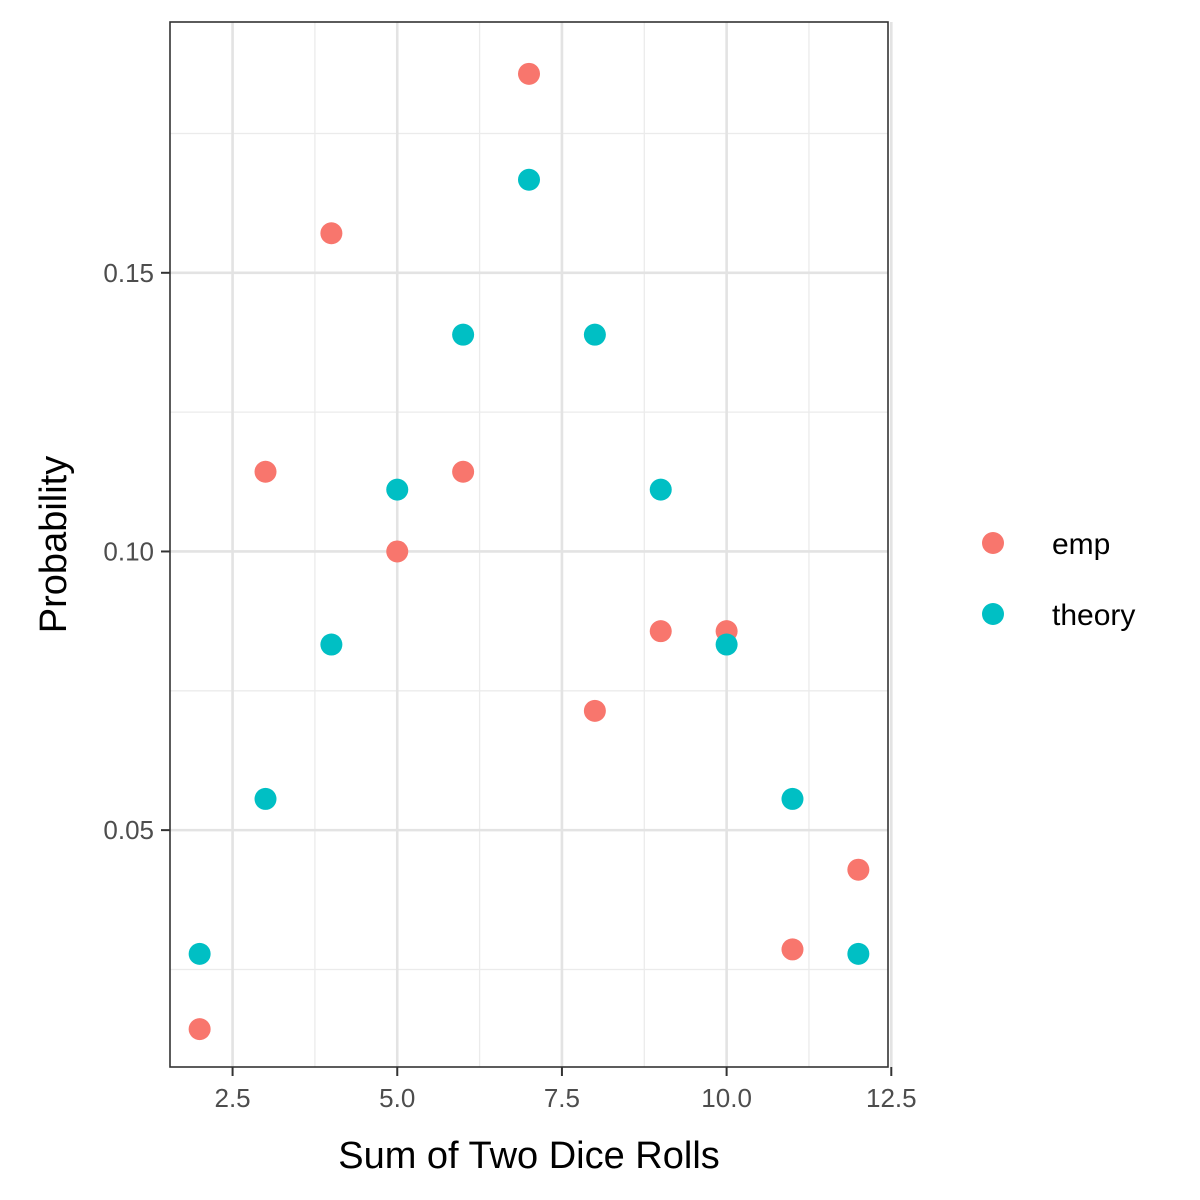  Describe the element at coordinates (128, 830) in the screenshot. I see `y-tick-label: 0.05` at that location.